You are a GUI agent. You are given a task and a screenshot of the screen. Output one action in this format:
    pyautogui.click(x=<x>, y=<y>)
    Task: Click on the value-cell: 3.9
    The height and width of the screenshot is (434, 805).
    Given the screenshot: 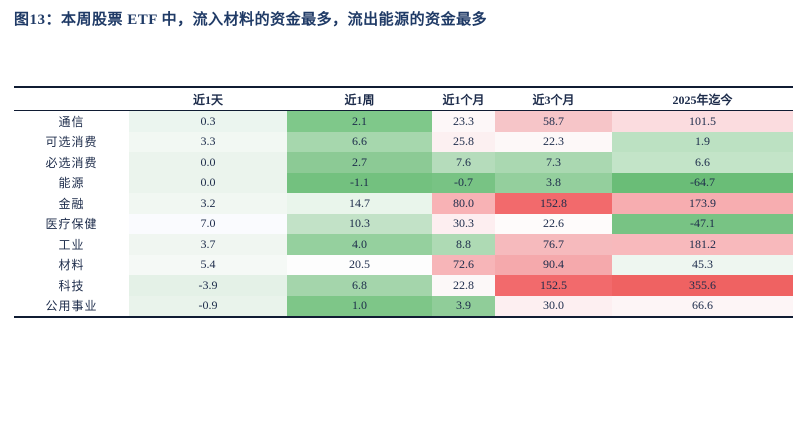 What is the action you would take?
    pyautogui.click(x=463, y=306)
    